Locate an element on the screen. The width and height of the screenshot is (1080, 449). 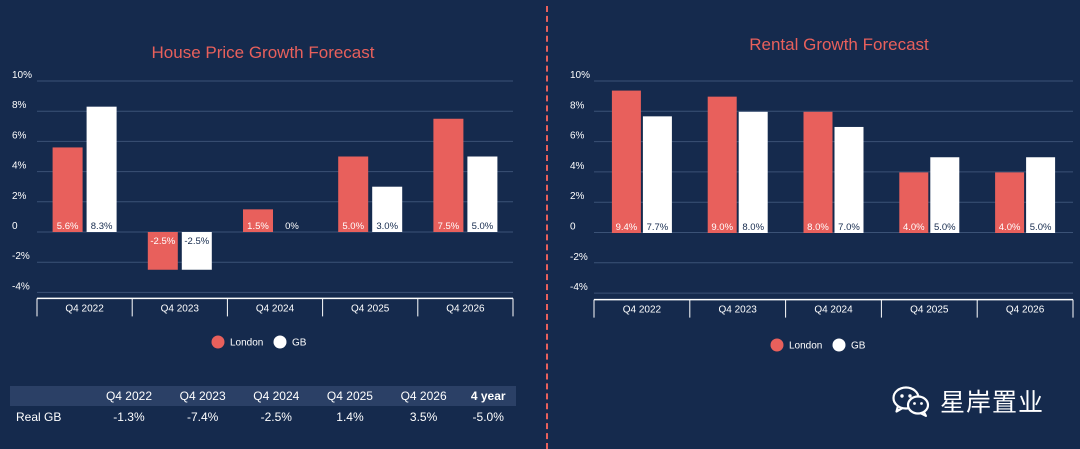
data-label-gb: 3.0% is located at coordinates (387, 226).